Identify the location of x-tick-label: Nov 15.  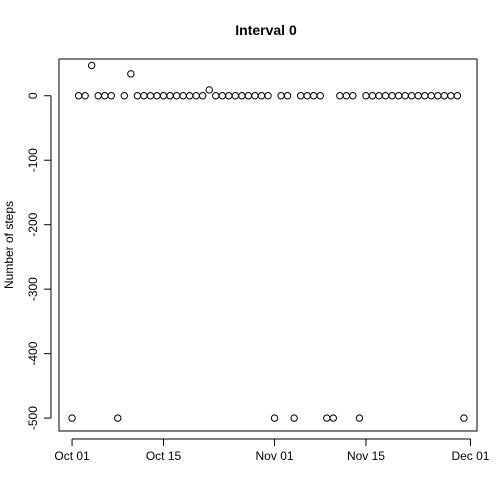
(366, 456).